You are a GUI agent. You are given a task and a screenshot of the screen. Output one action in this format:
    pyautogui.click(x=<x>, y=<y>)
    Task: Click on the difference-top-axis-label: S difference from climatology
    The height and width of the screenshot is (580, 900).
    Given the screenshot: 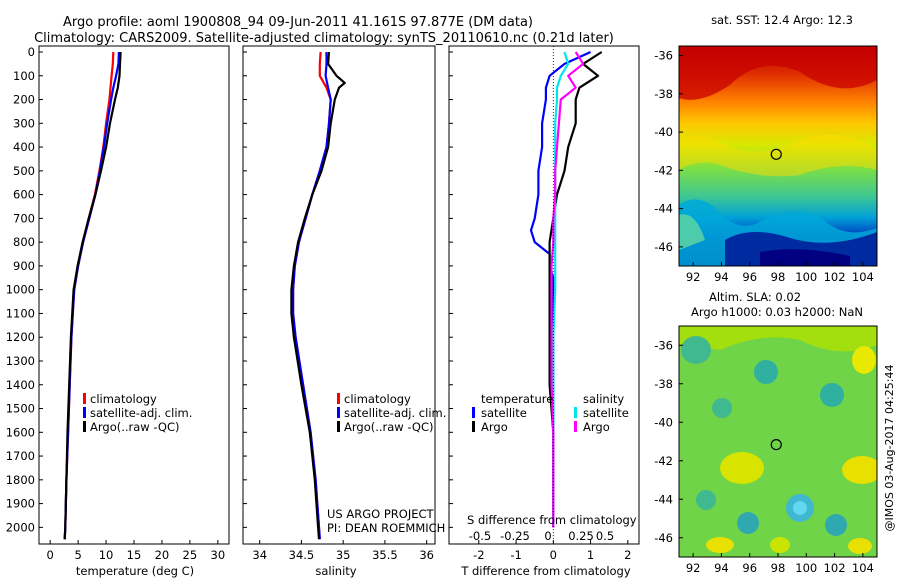 What is the action you would take?
    pyautogui.click(x=552, y=520)
    